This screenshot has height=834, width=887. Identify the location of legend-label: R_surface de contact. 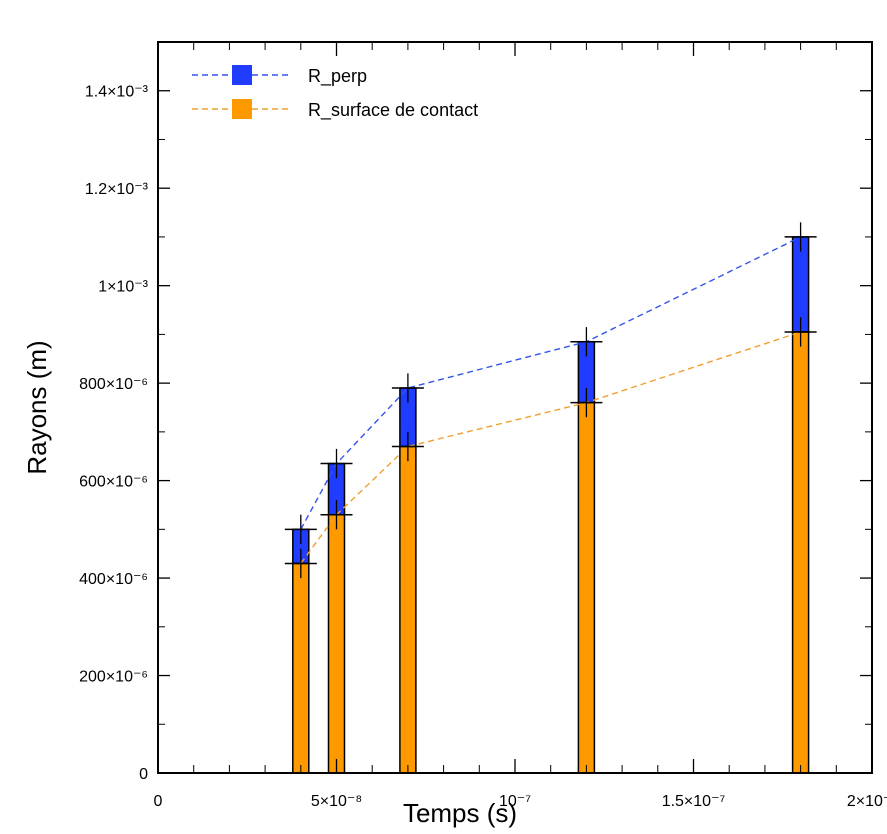
(393, 110).